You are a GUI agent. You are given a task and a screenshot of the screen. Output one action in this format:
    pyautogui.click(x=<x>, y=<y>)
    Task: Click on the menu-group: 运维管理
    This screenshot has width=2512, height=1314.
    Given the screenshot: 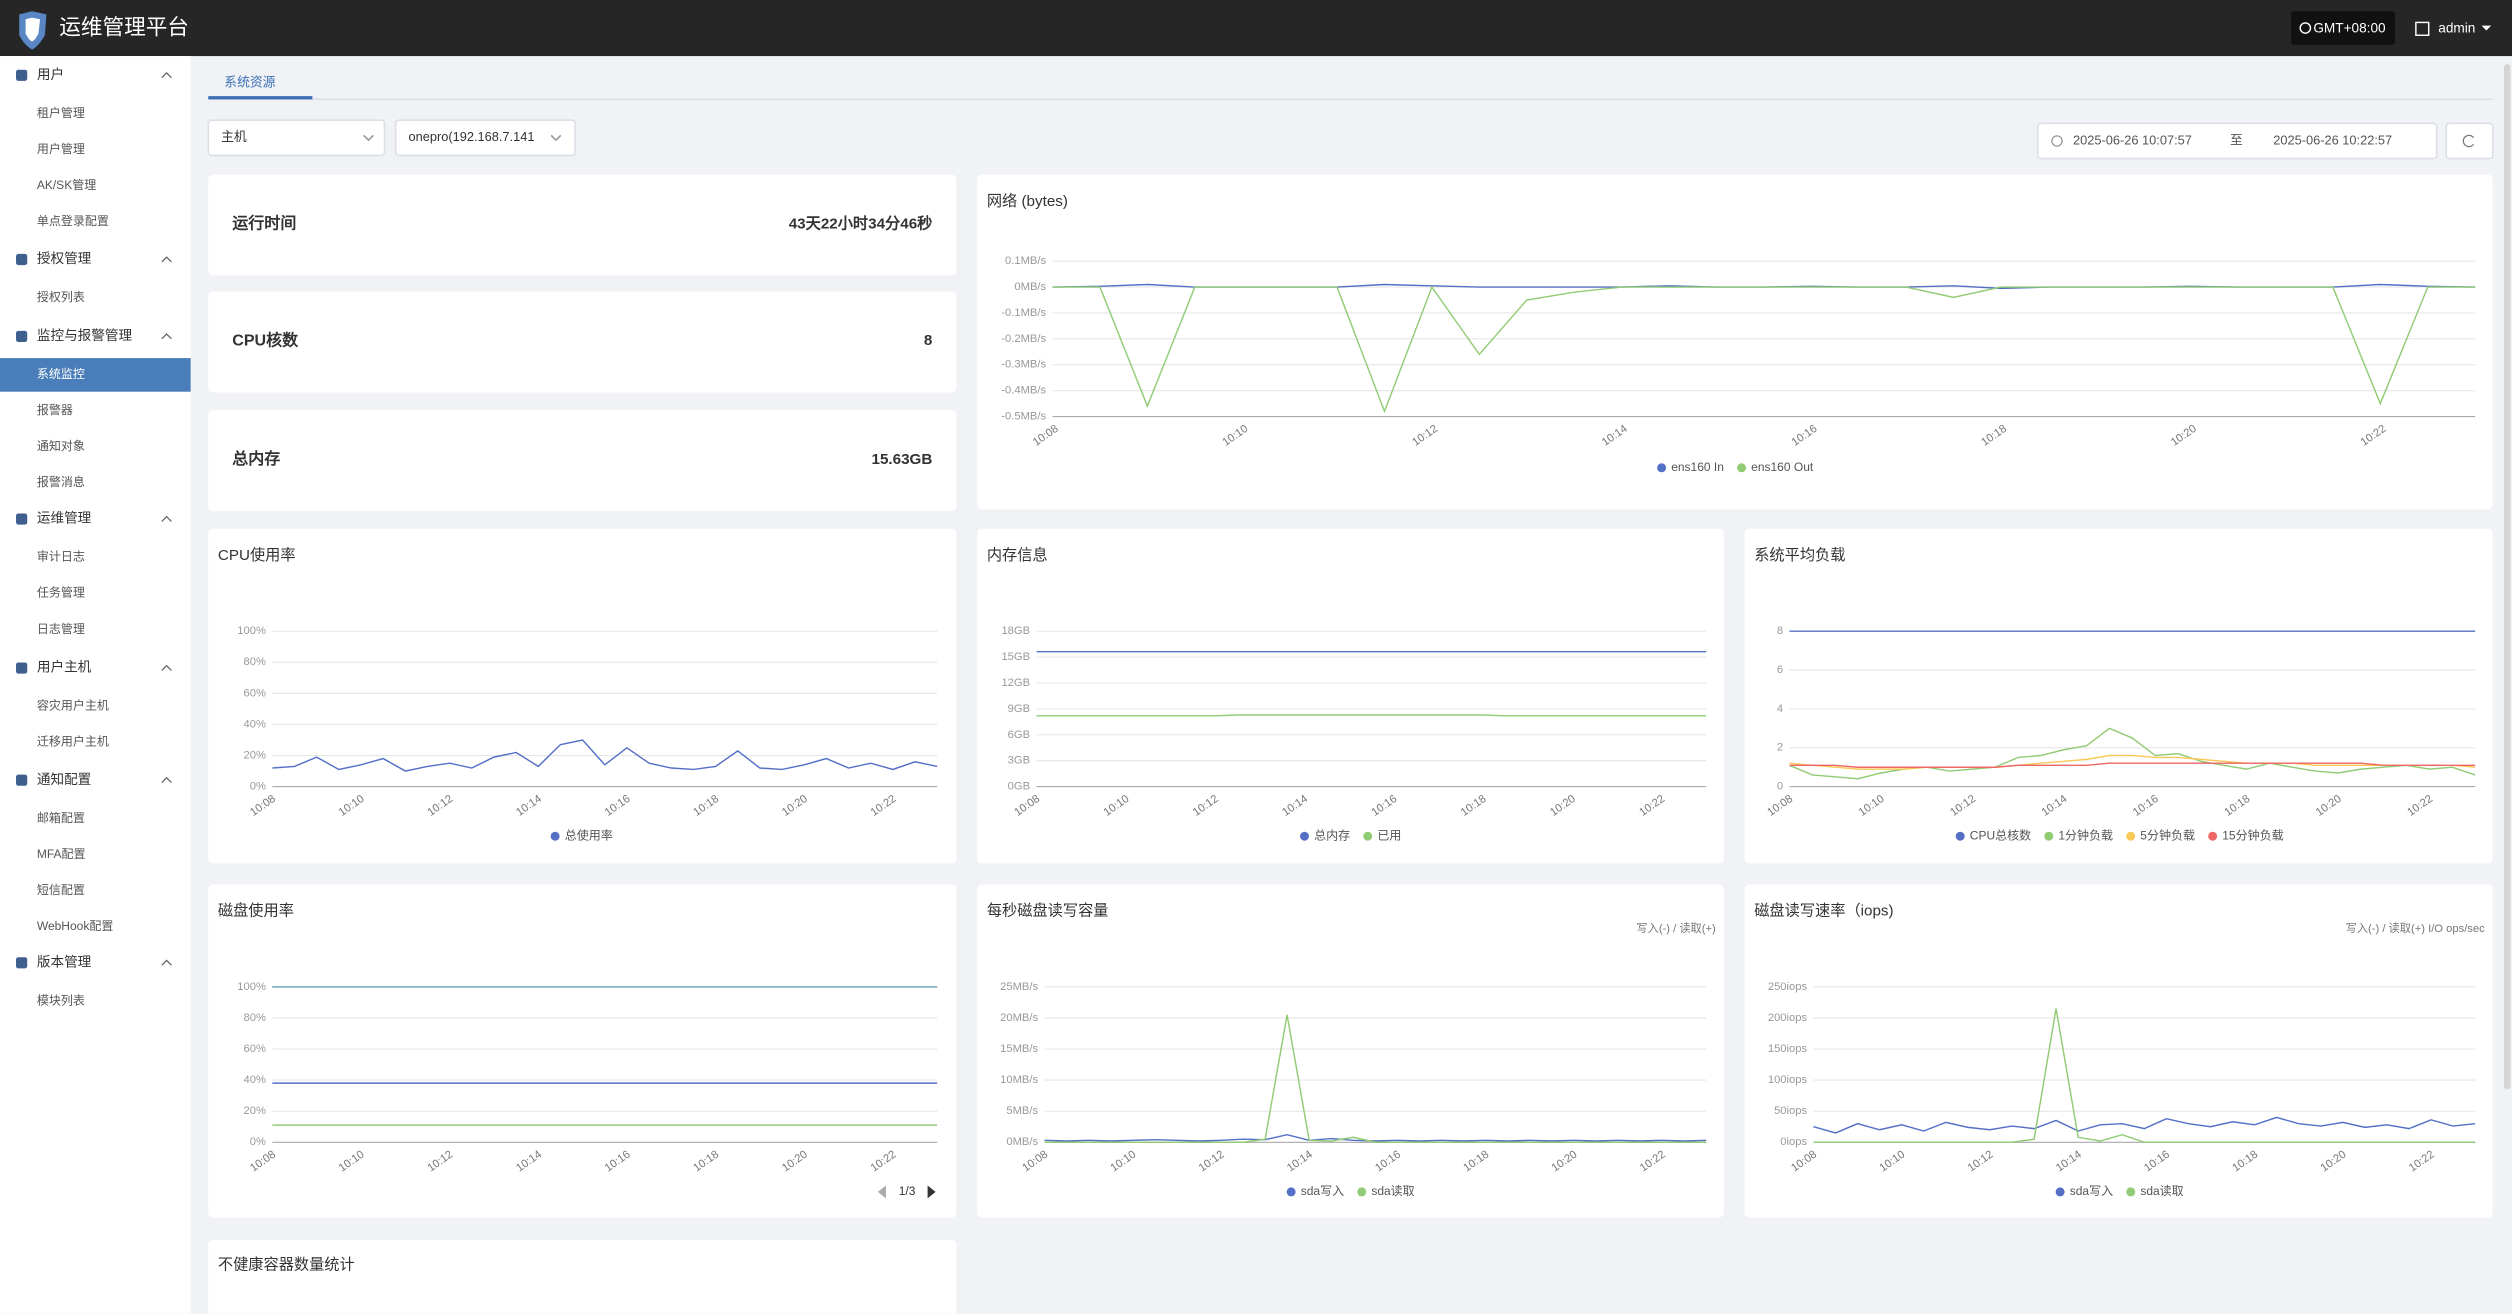 What is the action you would take?
    pyautogui.click(x=64, y=518)
    